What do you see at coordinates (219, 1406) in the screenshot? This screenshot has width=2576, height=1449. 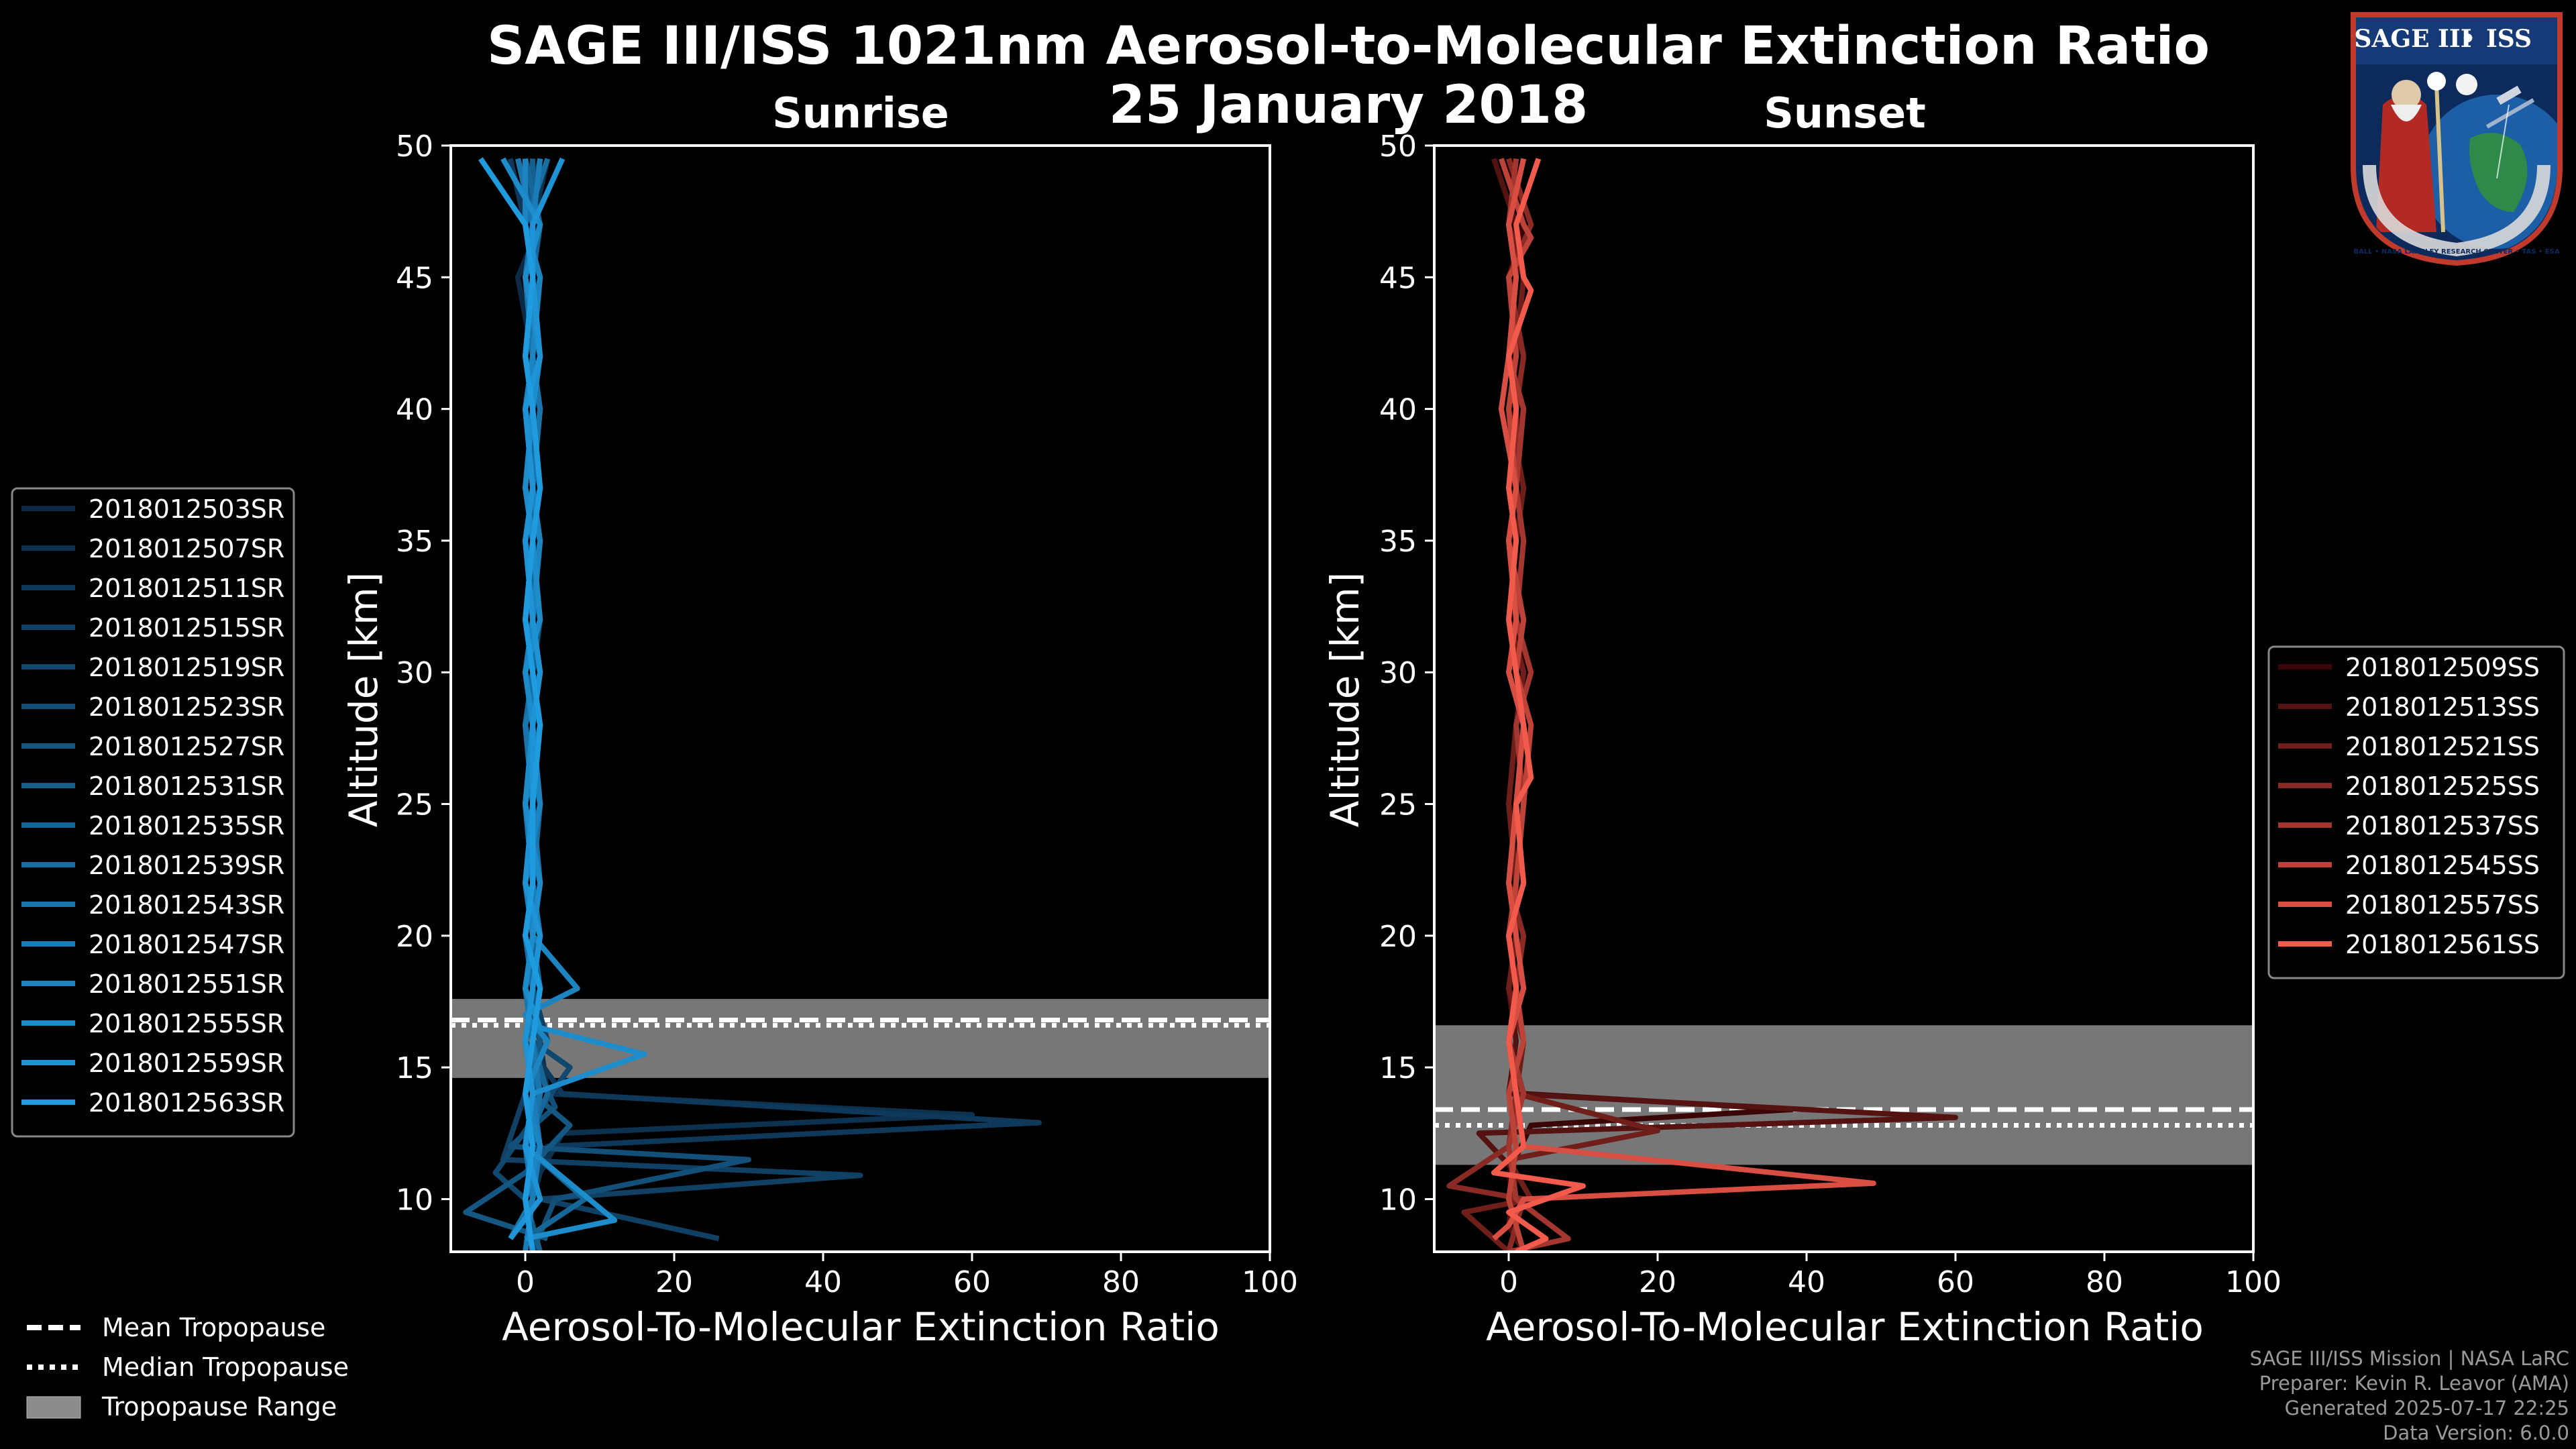 I see `range-legend-label: Tropopause Range` at bounding box center [219, 1406].